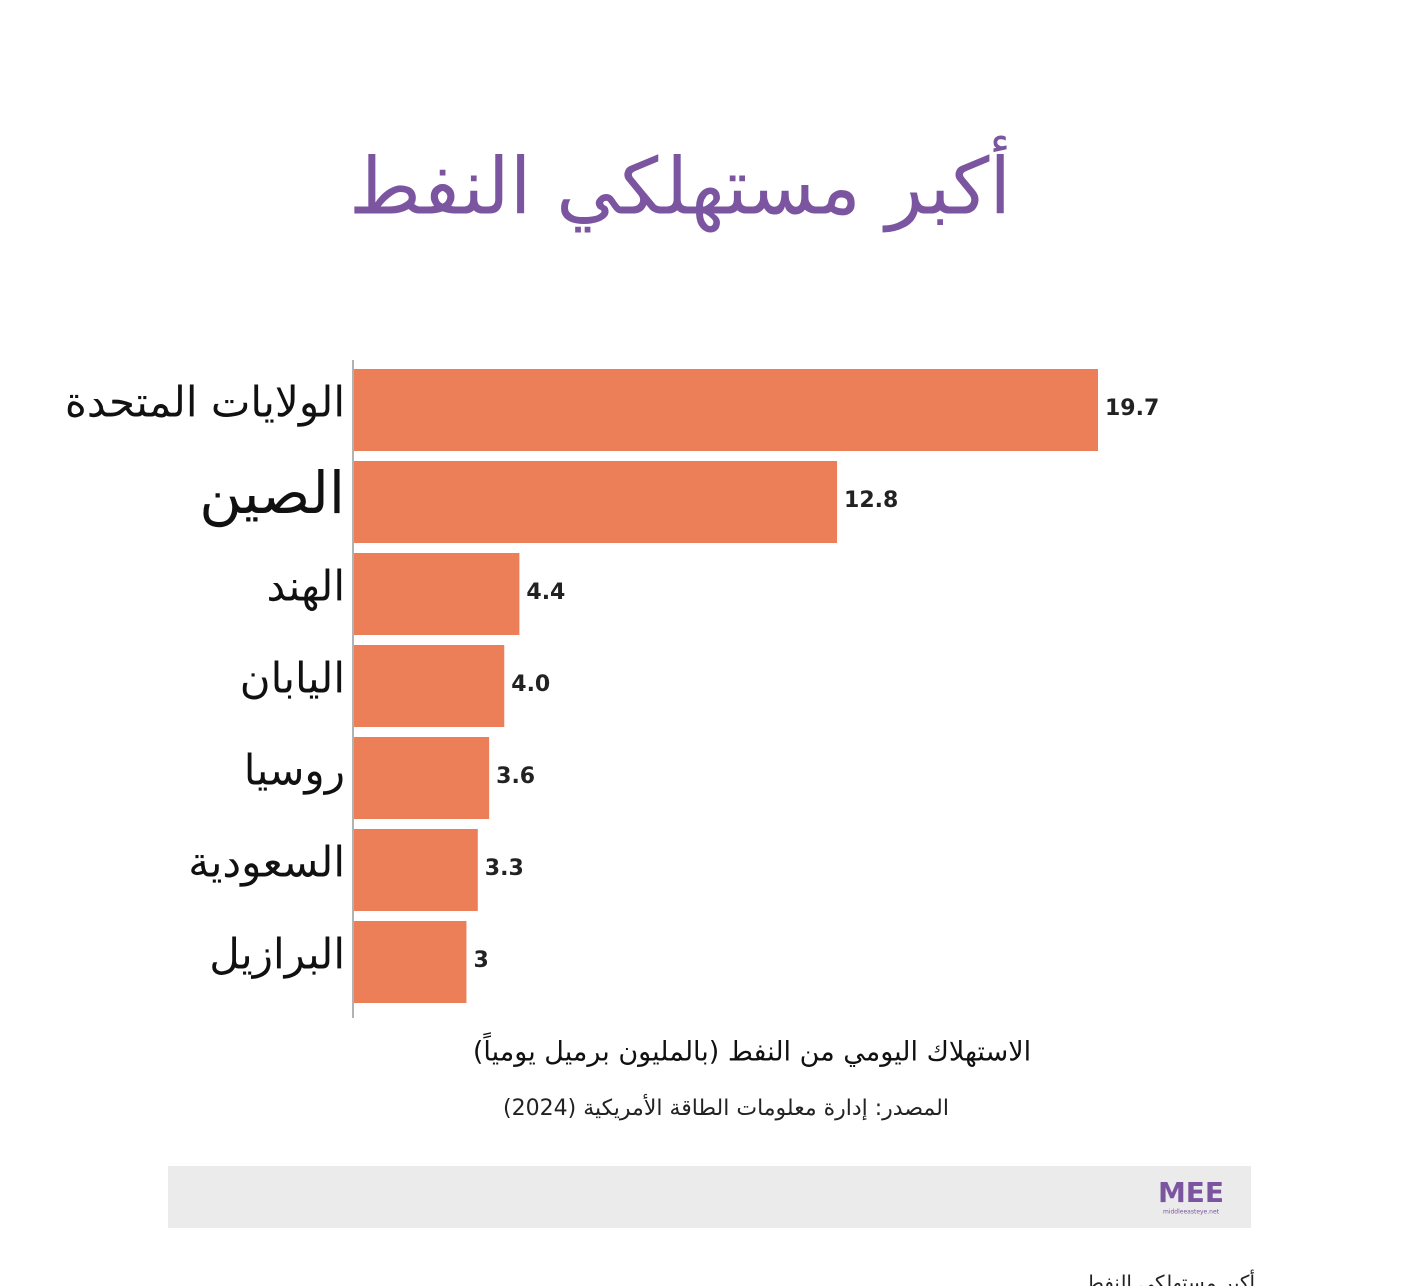  I want to click on y-tick-label: السعودية, so click(266, 862).